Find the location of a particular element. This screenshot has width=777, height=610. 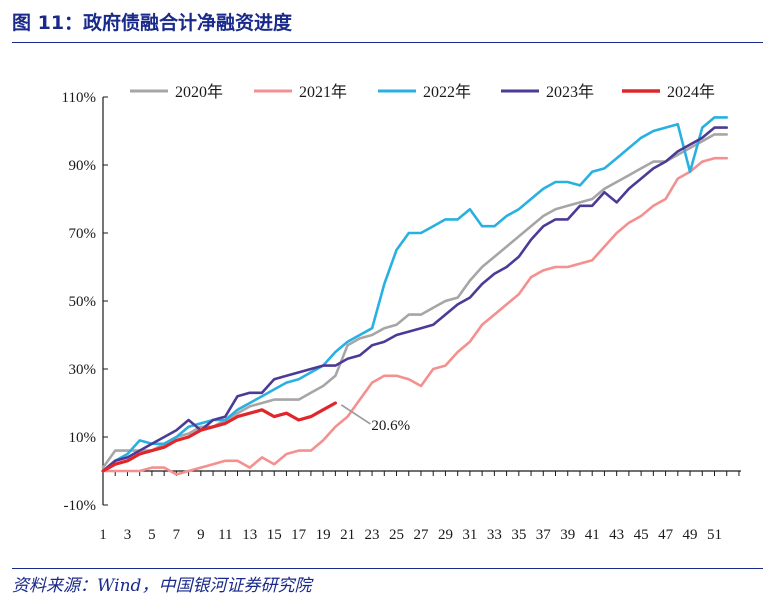

x-tick-label: 35 is located at coordinates (518, 535).